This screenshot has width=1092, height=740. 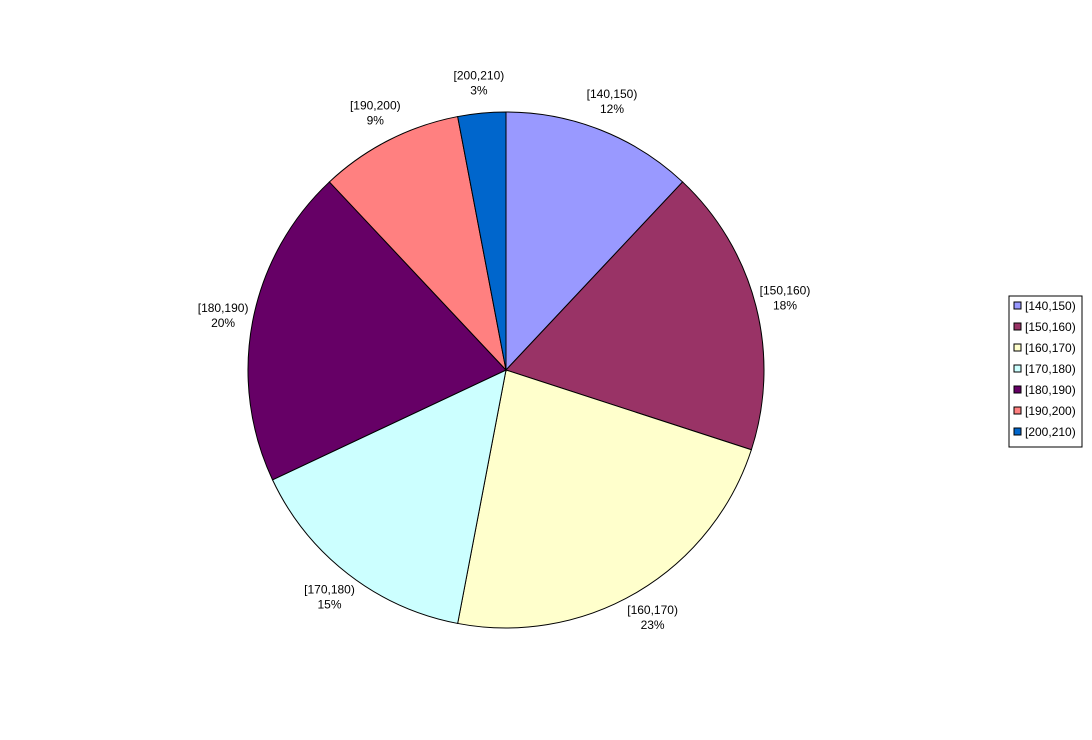 I want to click on legend-entry-3: [160,170), so click(x=1050, y=348).